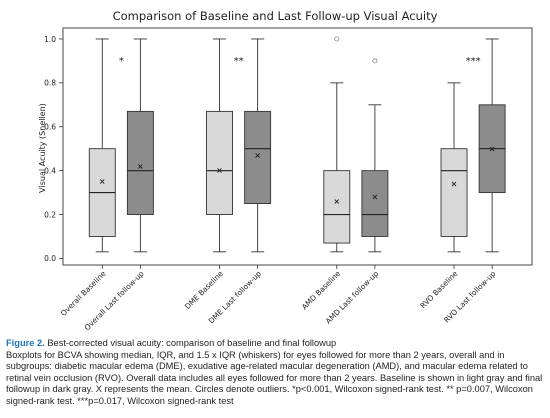 This screenshot has width=550, height=418. Describe the element at coordinates (239, 61) in the screenshot. I see `significance-marker: **` at that location.